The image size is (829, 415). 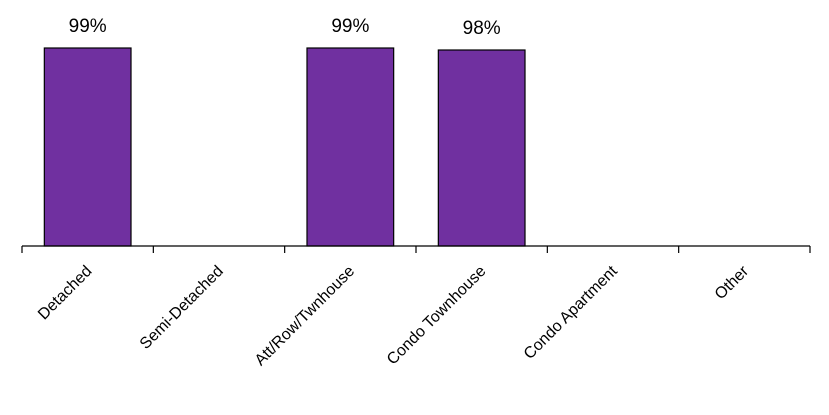 What do you see at coordinates (482, 28) in the screenshot?
I see `data-label: 98%` at bounding box center [482, 28].